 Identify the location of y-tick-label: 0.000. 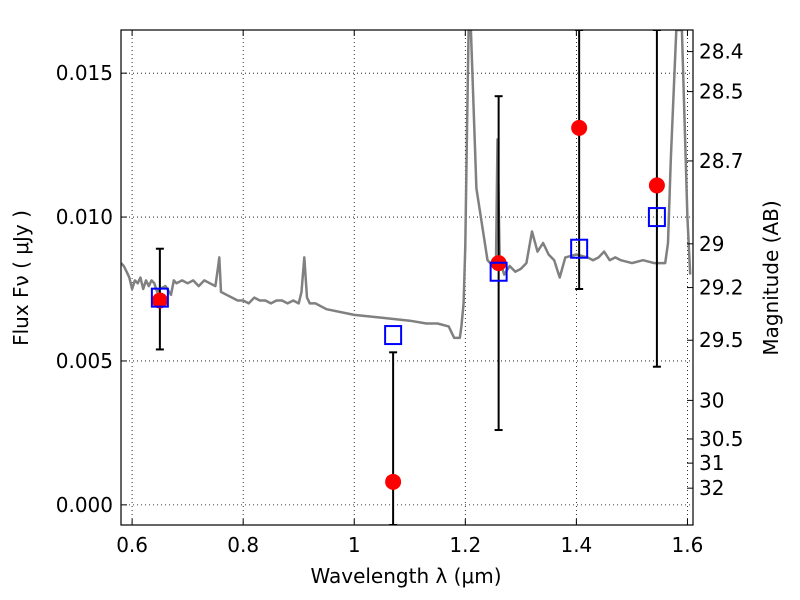
(84, 505).